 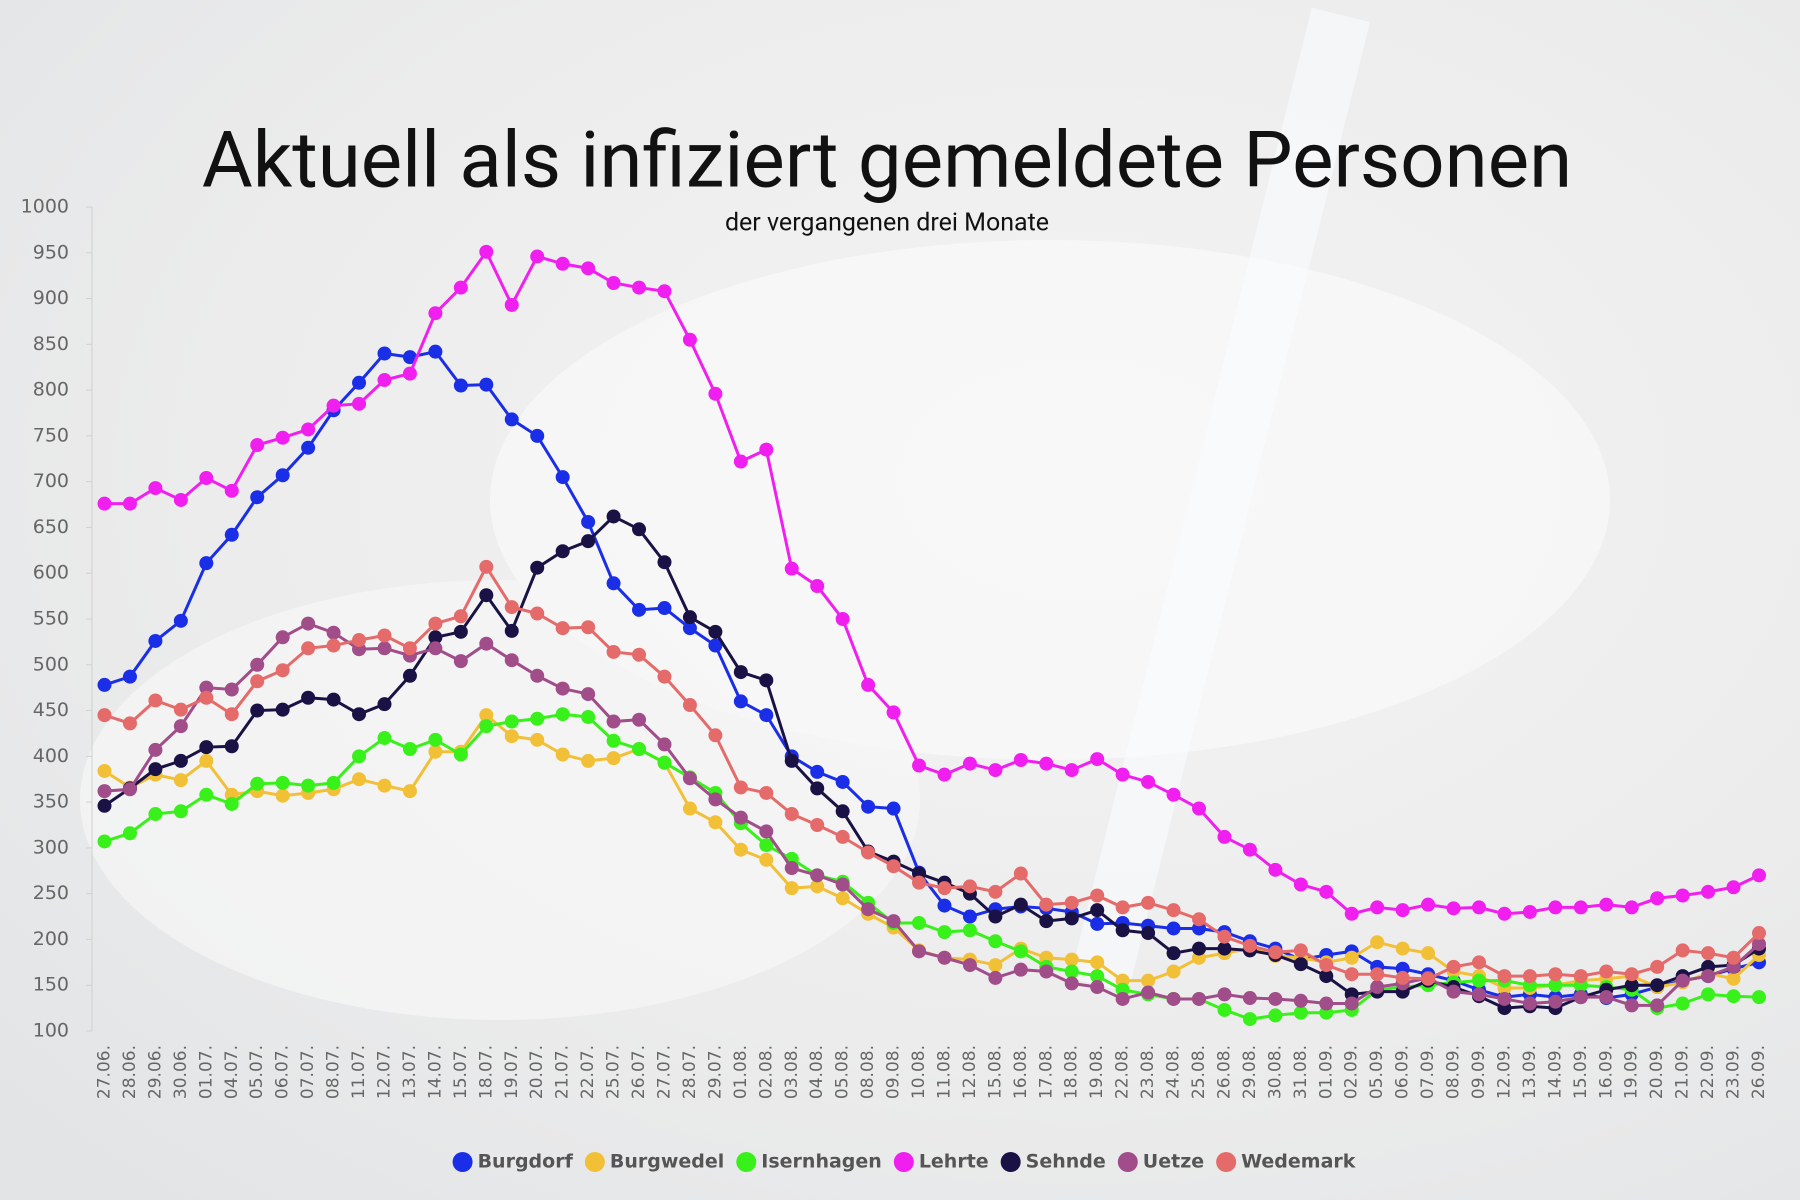 What do you see at coordinates (51, 756) in the screenshot?
I see `y-tick-label: 400` at bounding box center [51, 756].